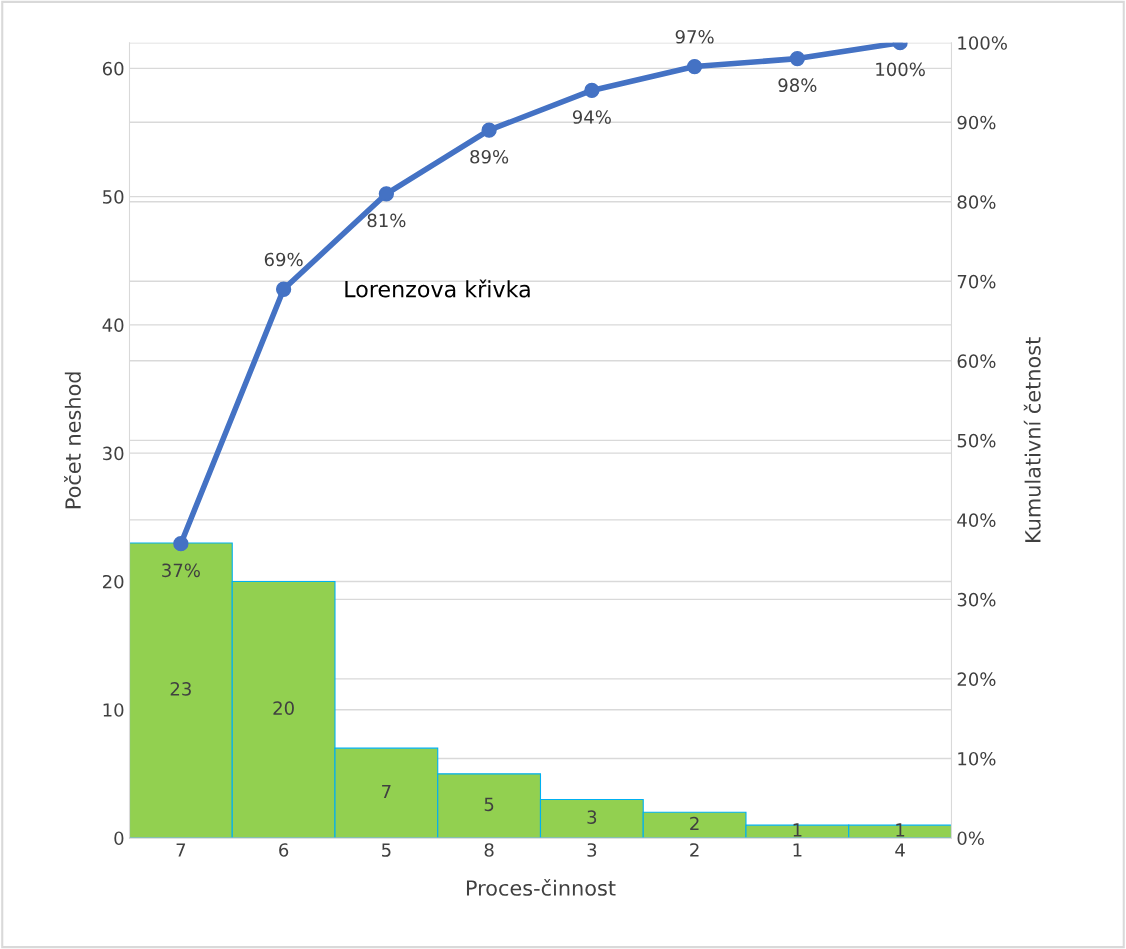 Image resolution: width=1126 pixels, height=949 pixels. What do you see at coordinates (113, 581) in the screenshot?
I see `y-tick-label: 20` at bounding box center [113, 581].